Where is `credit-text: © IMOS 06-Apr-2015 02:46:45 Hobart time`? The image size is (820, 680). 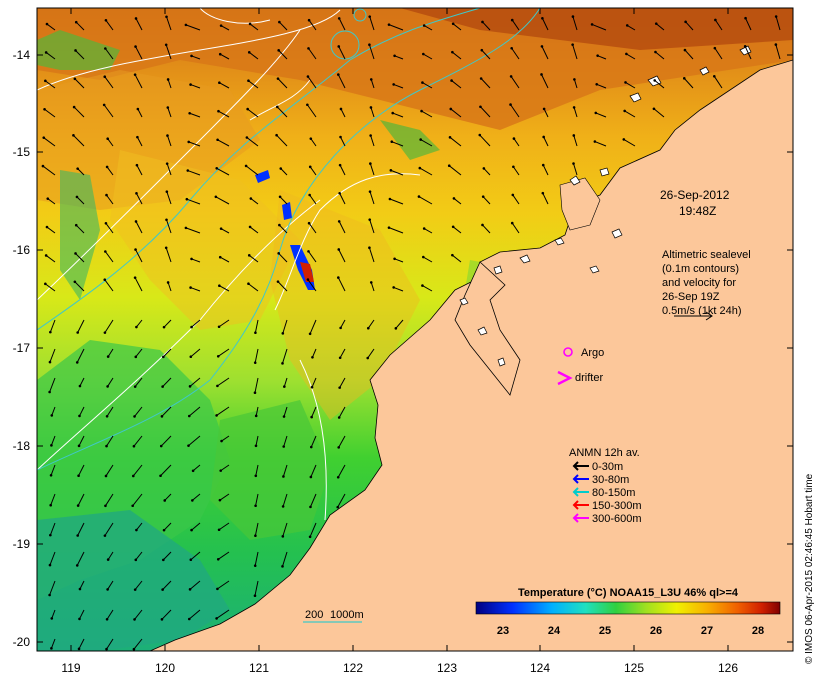 credit-text: © IMOS 06-Apr-2015 02:46:45 Hobart time is located at coordinates (809, 568).